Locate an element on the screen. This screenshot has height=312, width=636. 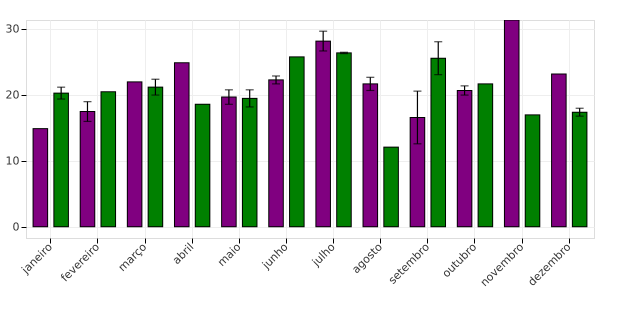
y-tick-label: 20 is located at coordinates (13, 95).